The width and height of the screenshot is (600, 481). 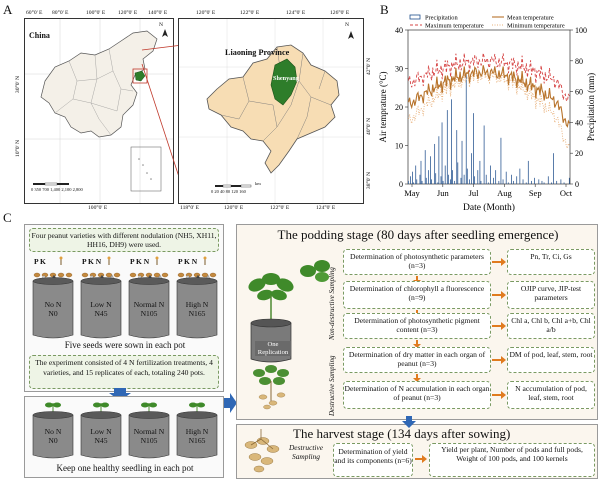 I want to click on pot-treatment-name: Low N, so click(x=101, y=431).